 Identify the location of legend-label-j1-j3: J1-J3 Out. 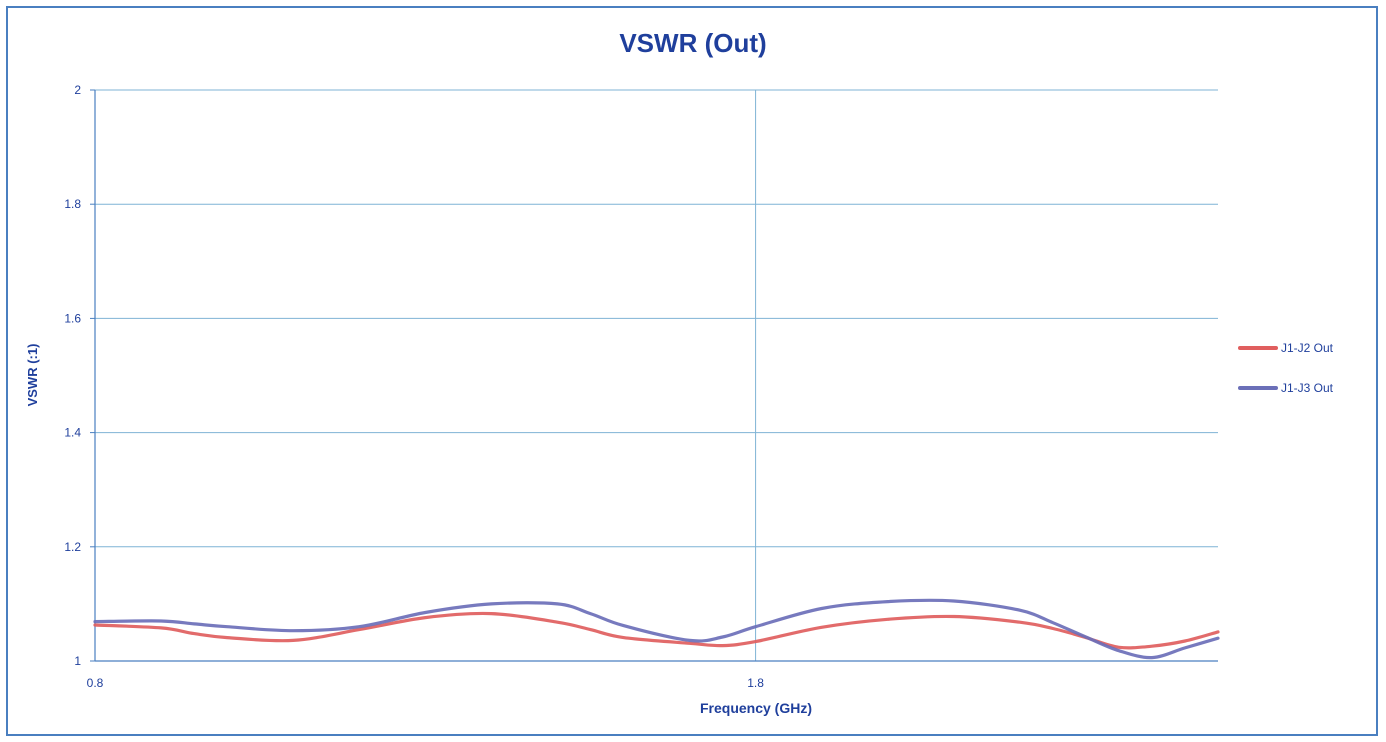
(1307, 388).